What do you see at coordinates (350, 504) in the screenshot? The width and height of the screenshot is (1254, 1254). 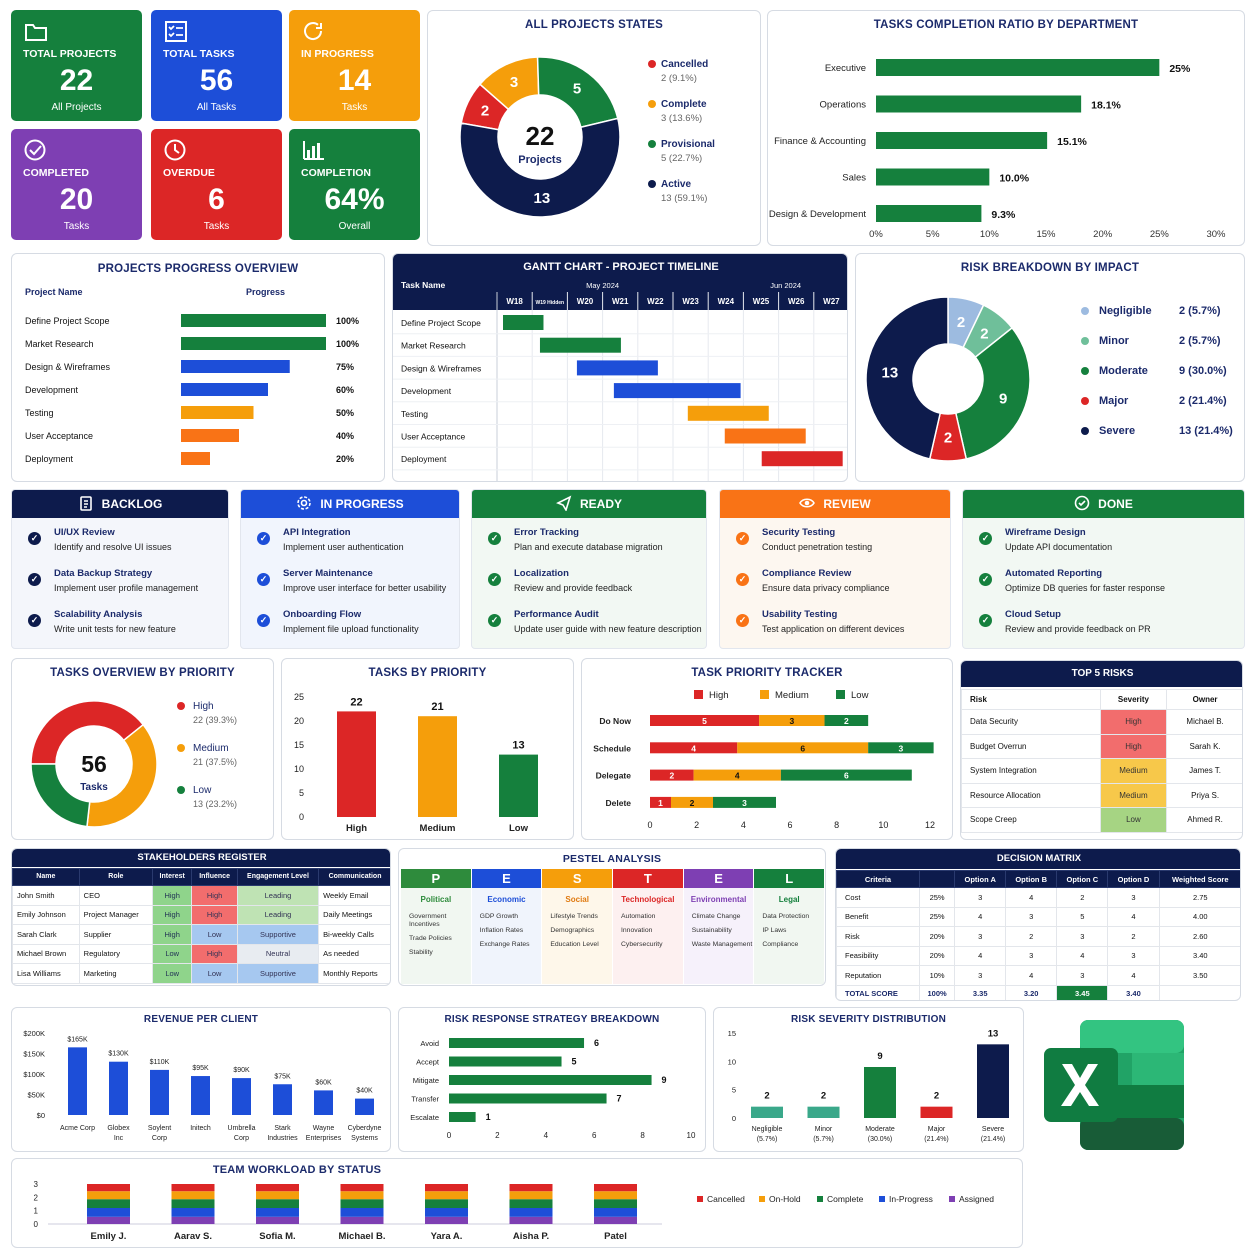 I see `kanban-header: IN PROGRESS` at bounding box center [350, 504].